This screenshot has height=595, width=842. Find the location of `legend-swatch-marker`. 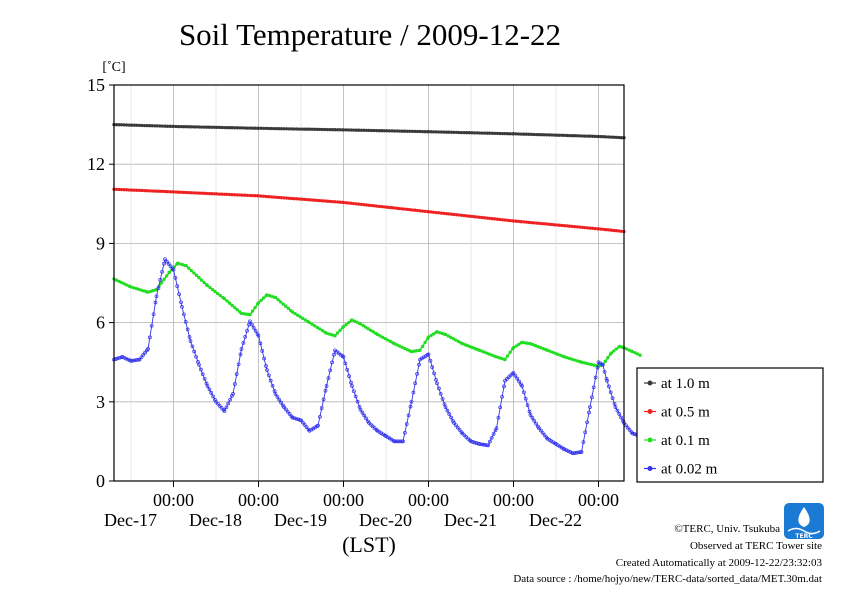

legend-swatch-marker is located at coordinates (650, 468).